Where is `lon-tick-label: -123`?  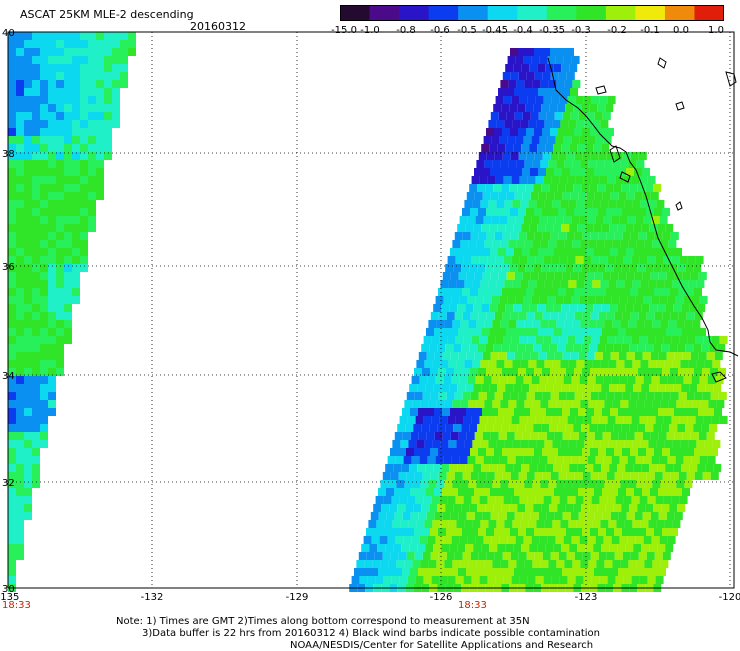 lon-tick-label: -123 is located at coordinates (586, 596).